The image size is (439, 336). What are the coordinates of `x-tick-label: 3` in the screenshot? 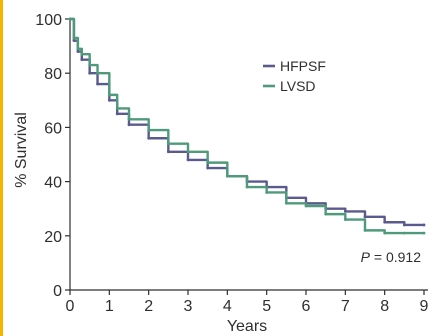 It's located at (188, 306).